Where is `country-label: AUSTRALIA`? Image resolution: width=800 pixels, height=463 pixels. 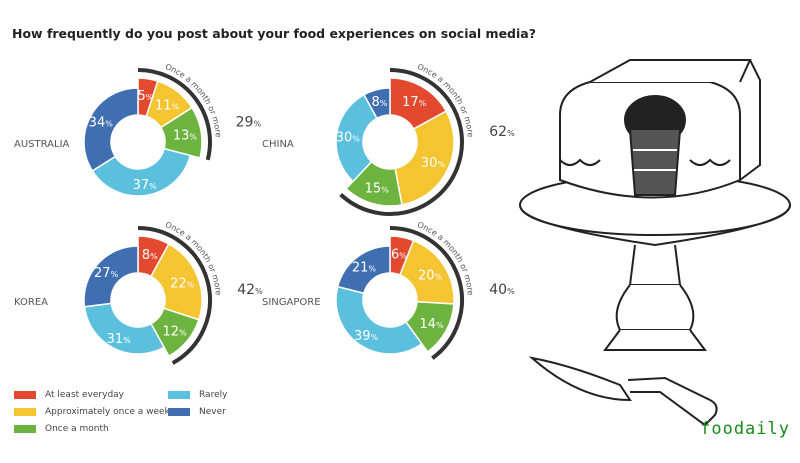 country-label: AUSTRALIA is located at coordinates (42, 144).